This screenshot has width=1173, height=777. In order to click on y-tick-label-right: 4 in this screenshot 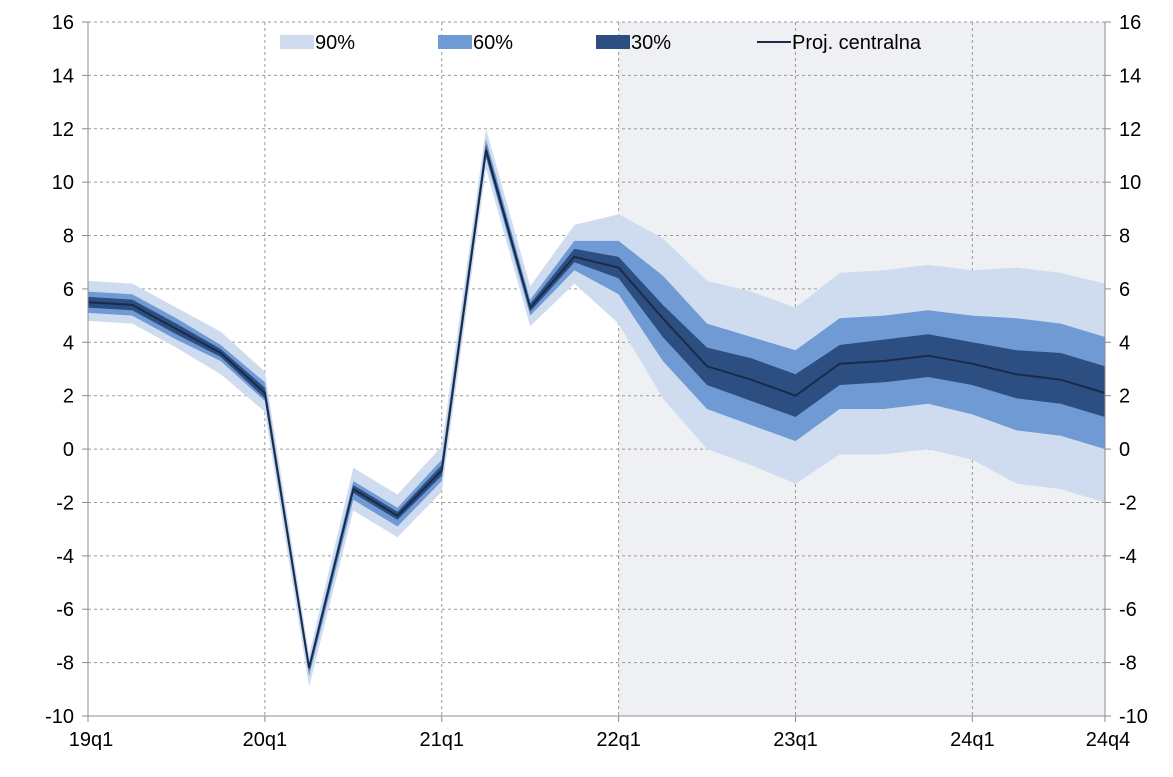, I will do `click(1124, 343)`.